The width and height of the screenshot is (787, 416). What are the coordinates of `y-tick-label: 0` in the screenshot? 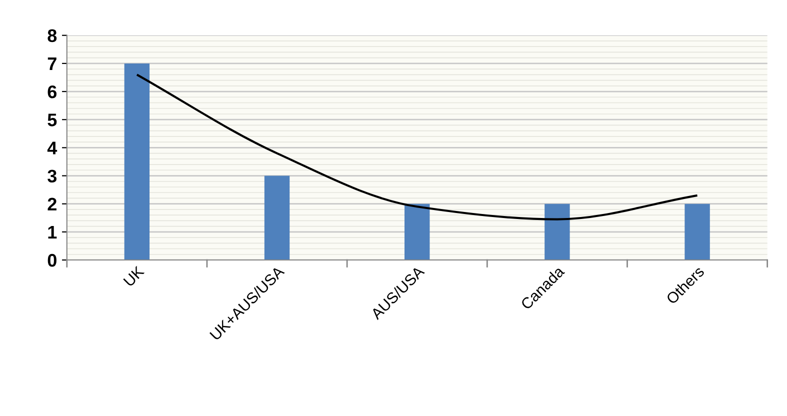 It's located at (52, 260).